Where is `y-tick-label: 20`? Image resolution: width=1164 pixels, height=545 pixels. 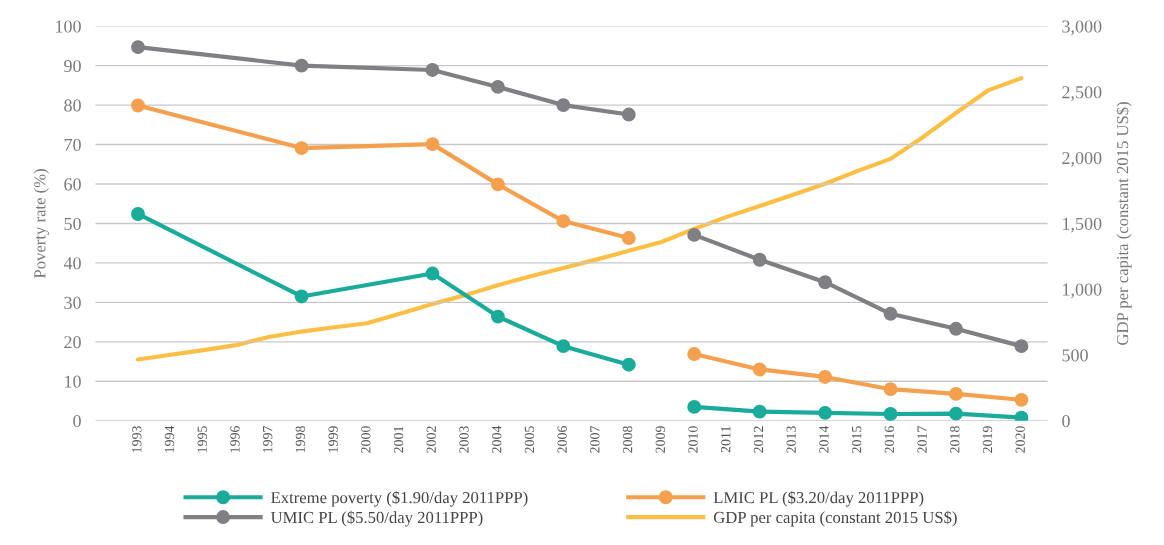 y-tick-label: 20 is located at coordinates (72, 342).